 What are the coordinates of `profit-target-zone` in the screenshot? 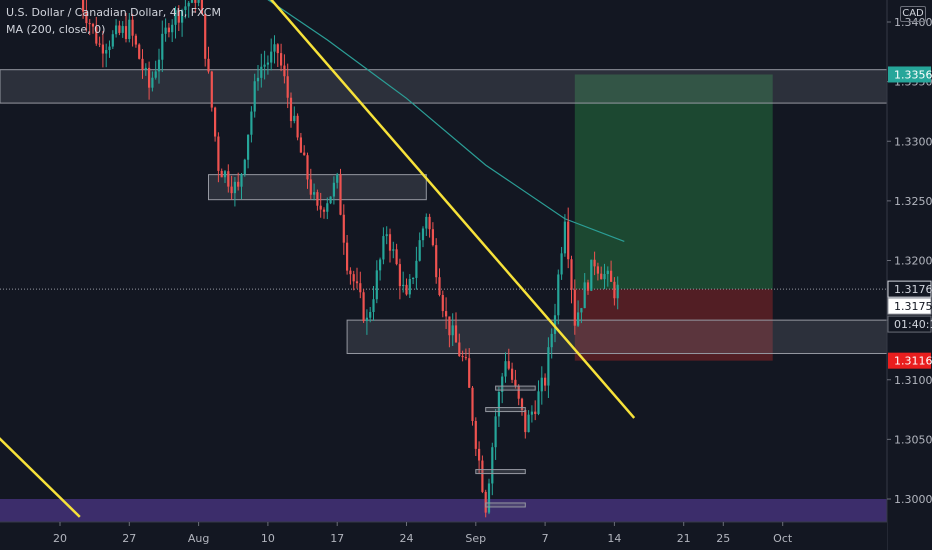 It's located at (673, 182).